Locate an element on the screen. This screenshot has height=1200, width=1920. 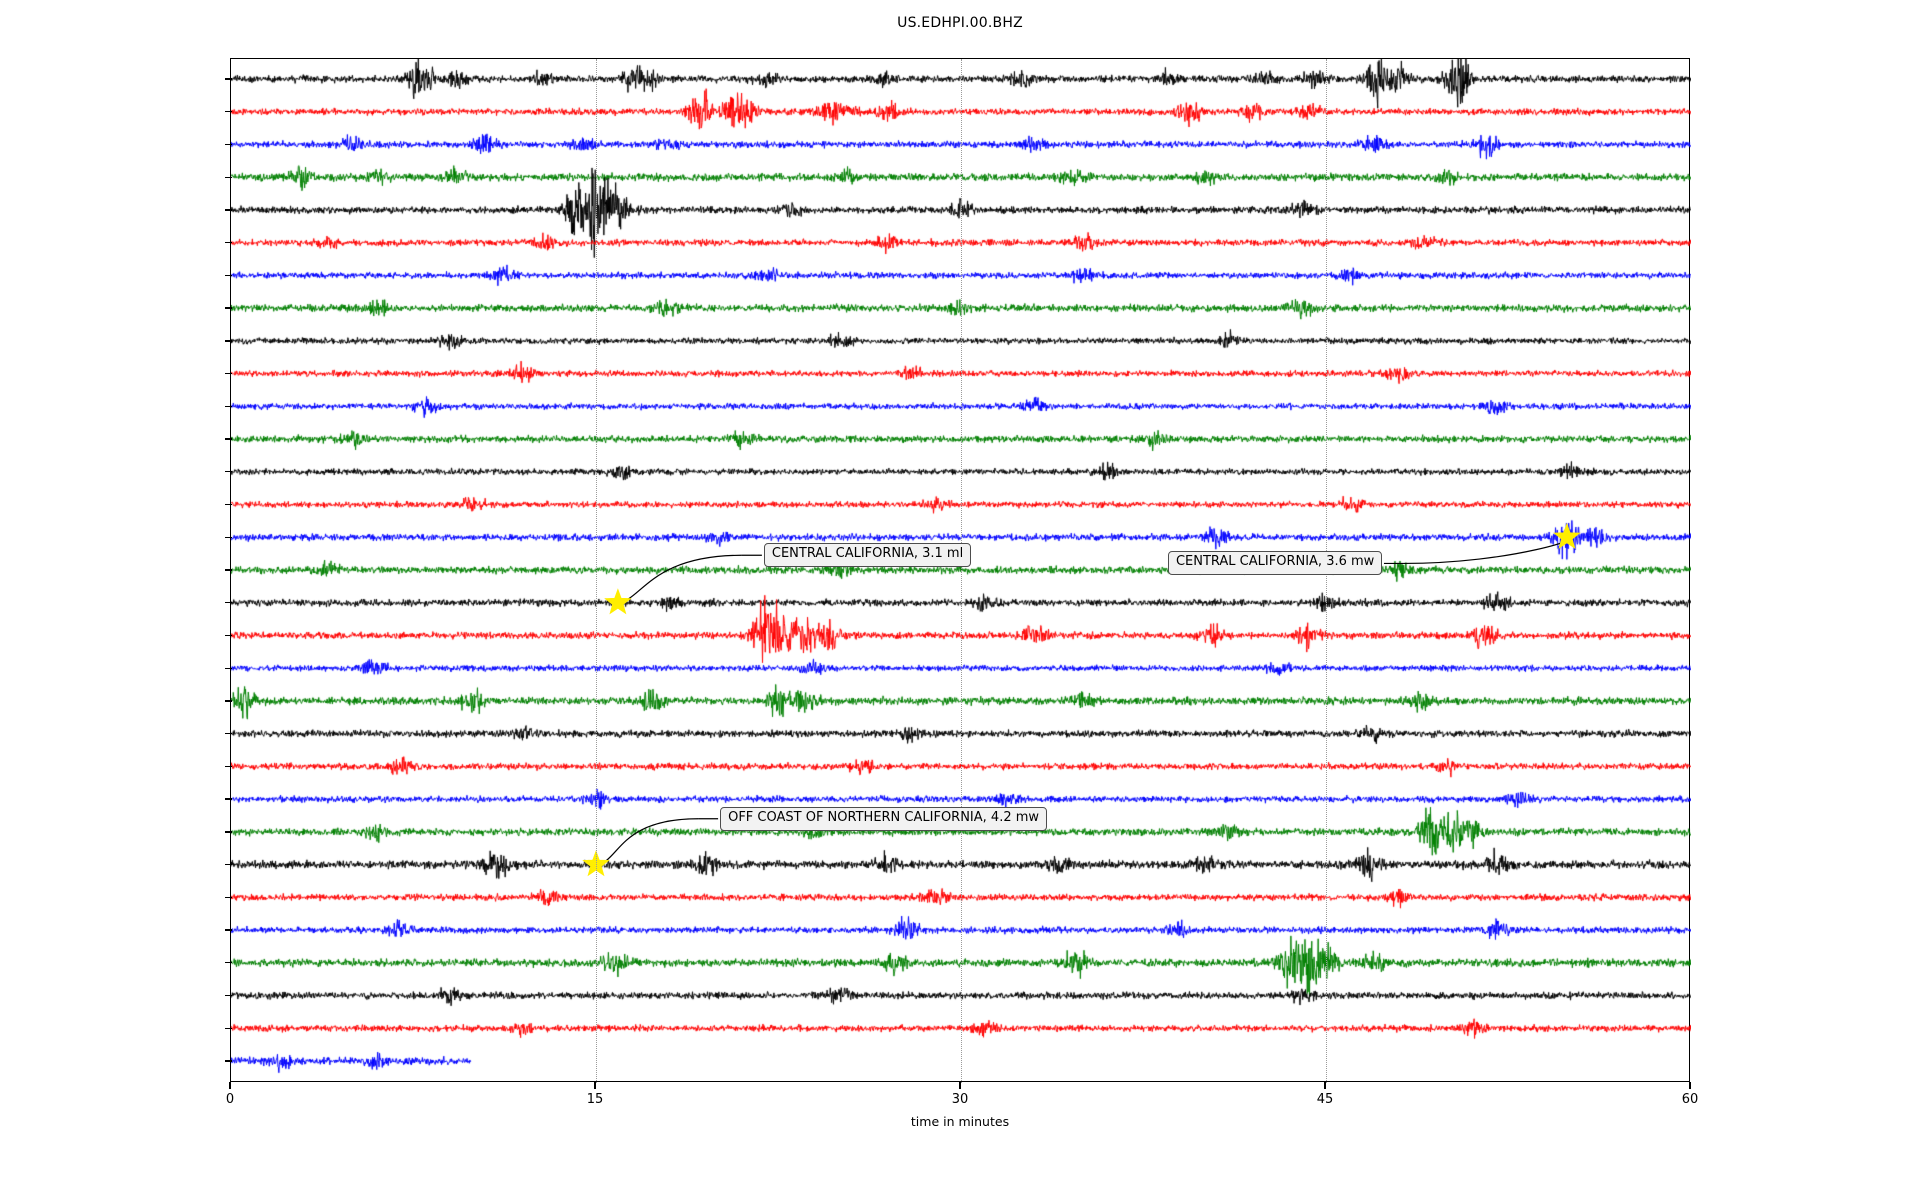
x-axis: time in minutes 0 15 30 45 60 is located at coordinates (962, 1112).